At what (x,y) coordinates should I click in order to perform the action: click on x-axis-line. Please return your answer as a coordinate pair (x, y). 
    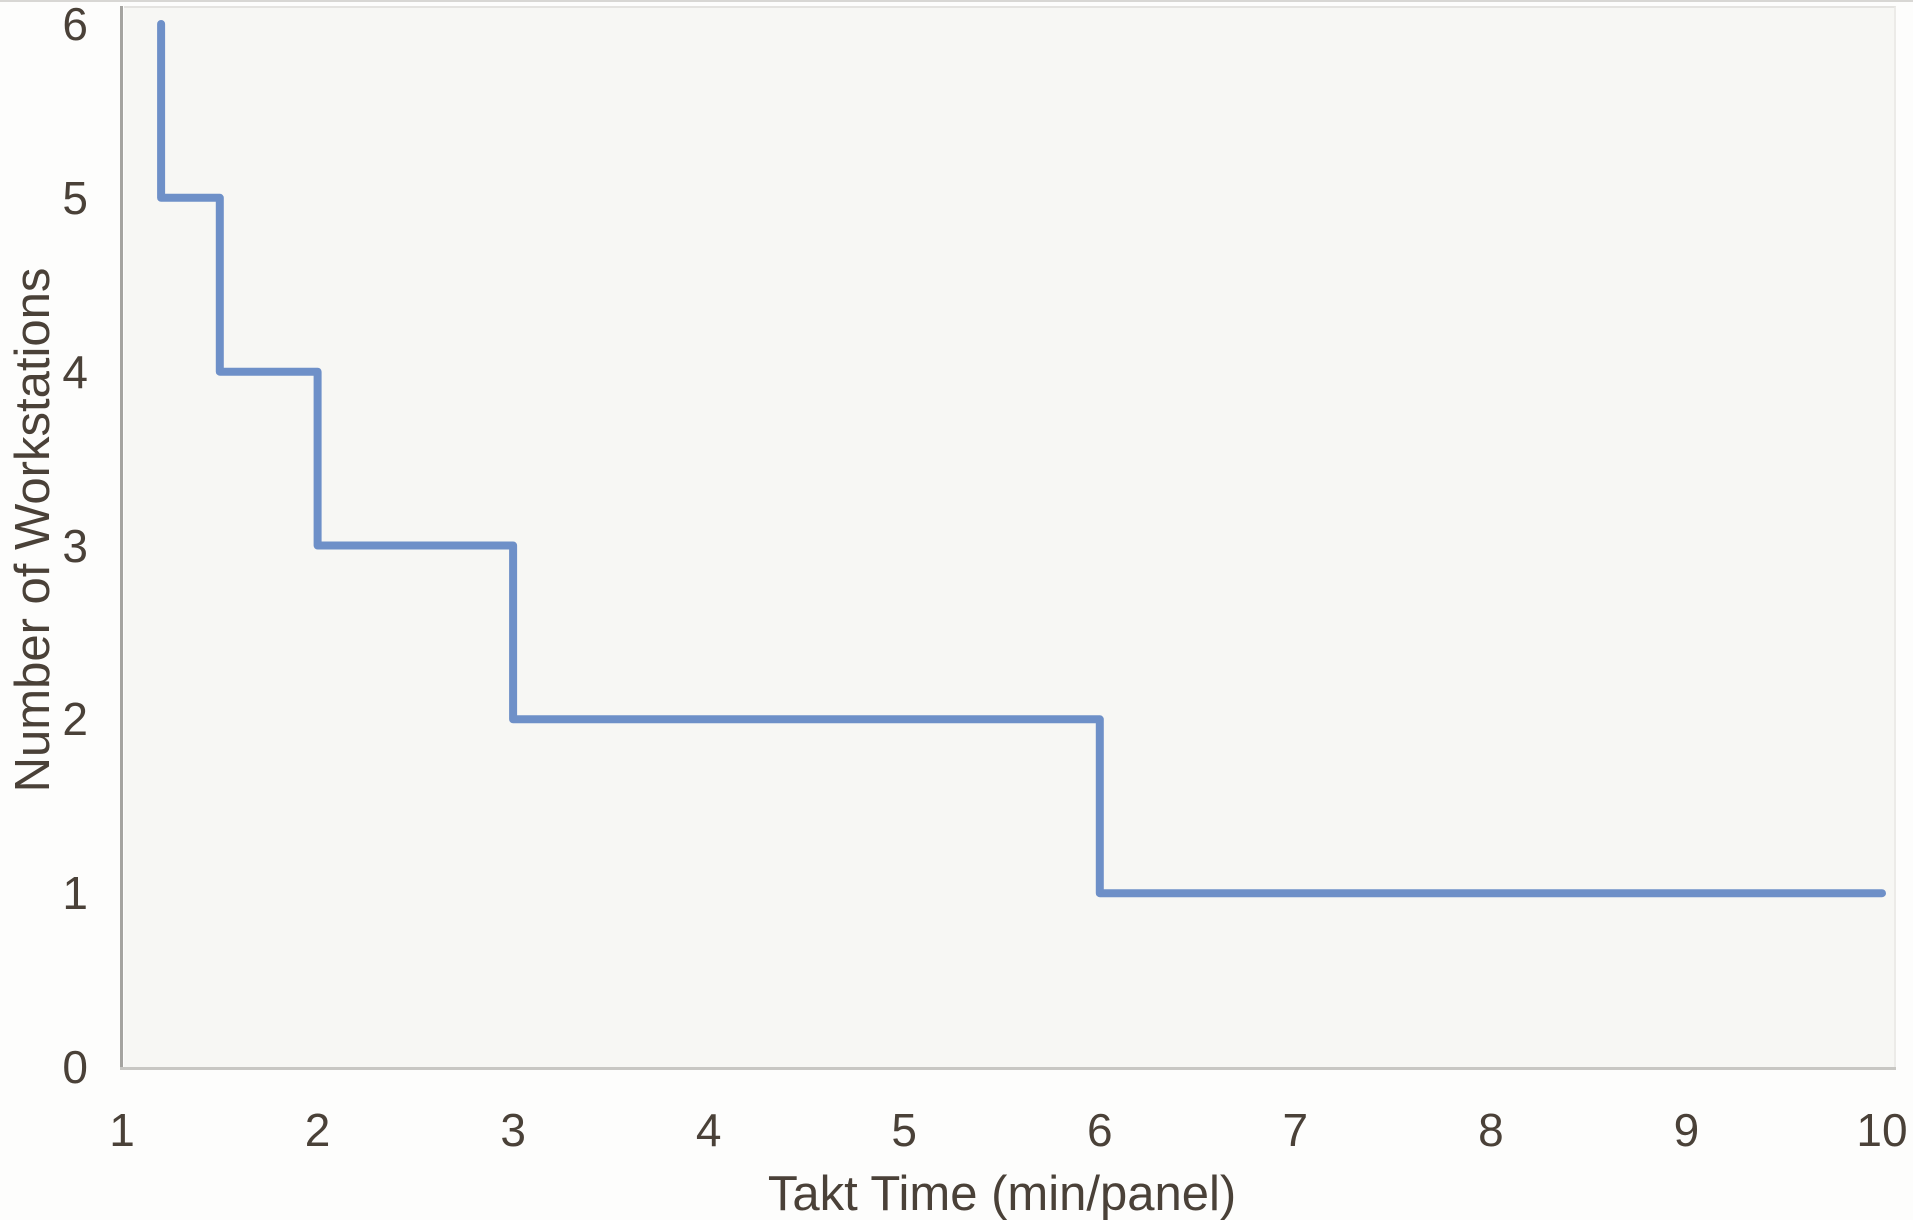
    Looking at the image, I should click on (1008, 1068).